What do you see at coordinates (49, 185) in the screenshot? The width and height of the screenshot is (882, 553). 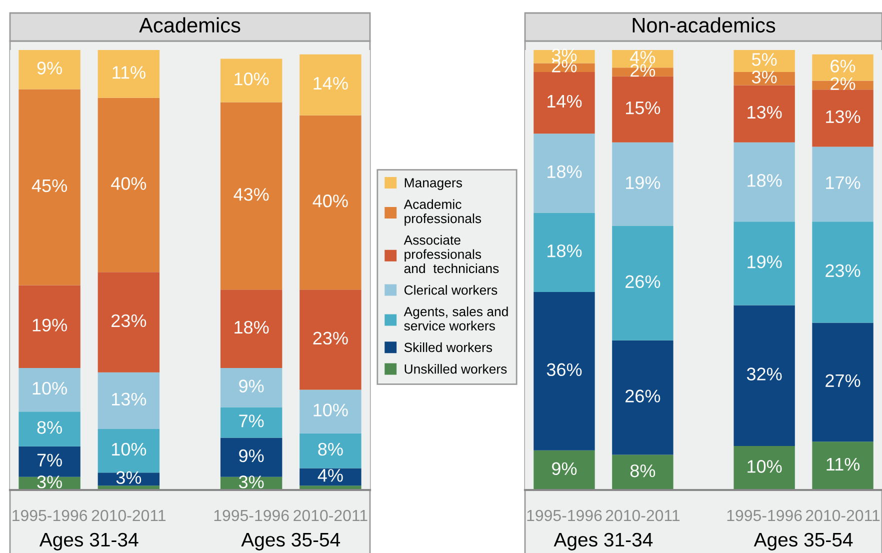 I see `data-label: 45%` at bounding box center [49, 185].